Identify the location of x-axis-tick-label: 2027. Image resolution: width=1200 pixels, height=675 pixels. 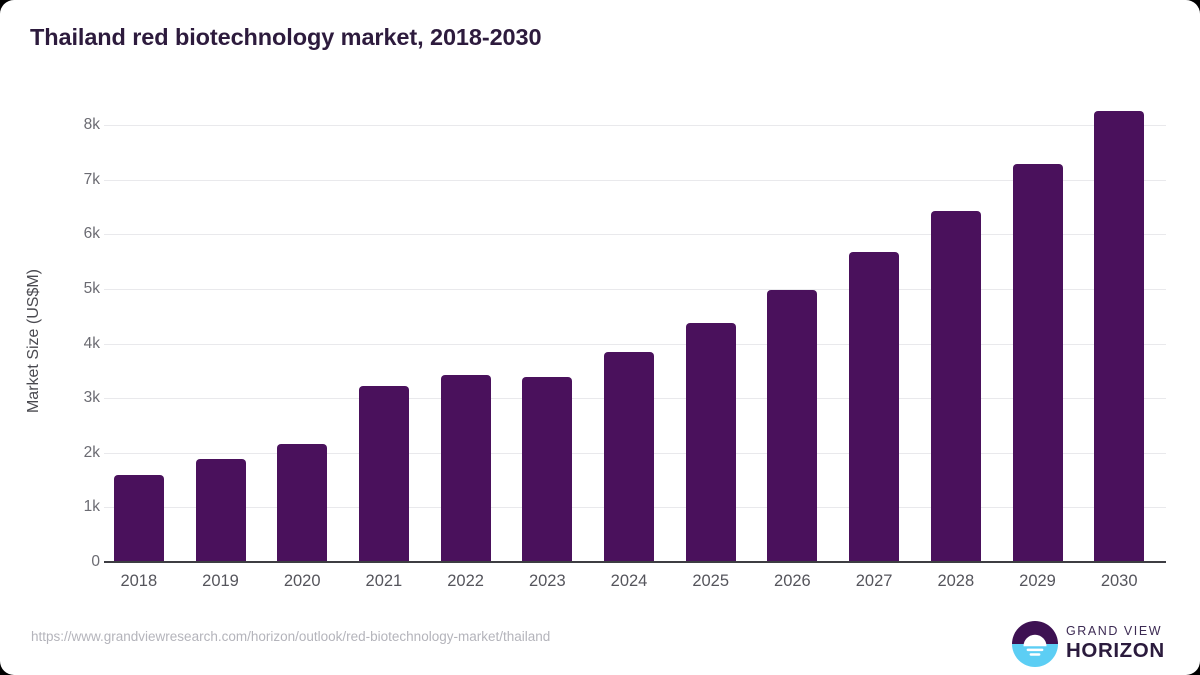
(874, 581).